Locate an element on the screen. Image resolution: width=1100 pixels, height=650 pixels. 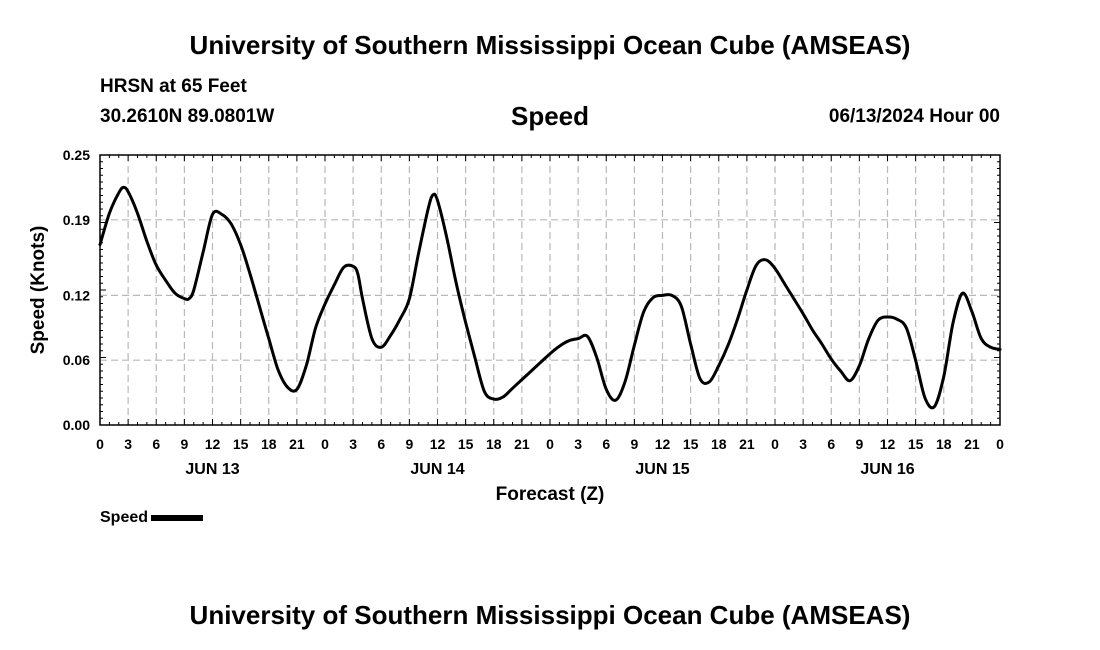
y-tick-label: 0.25 is located at coordinates (76, 155).